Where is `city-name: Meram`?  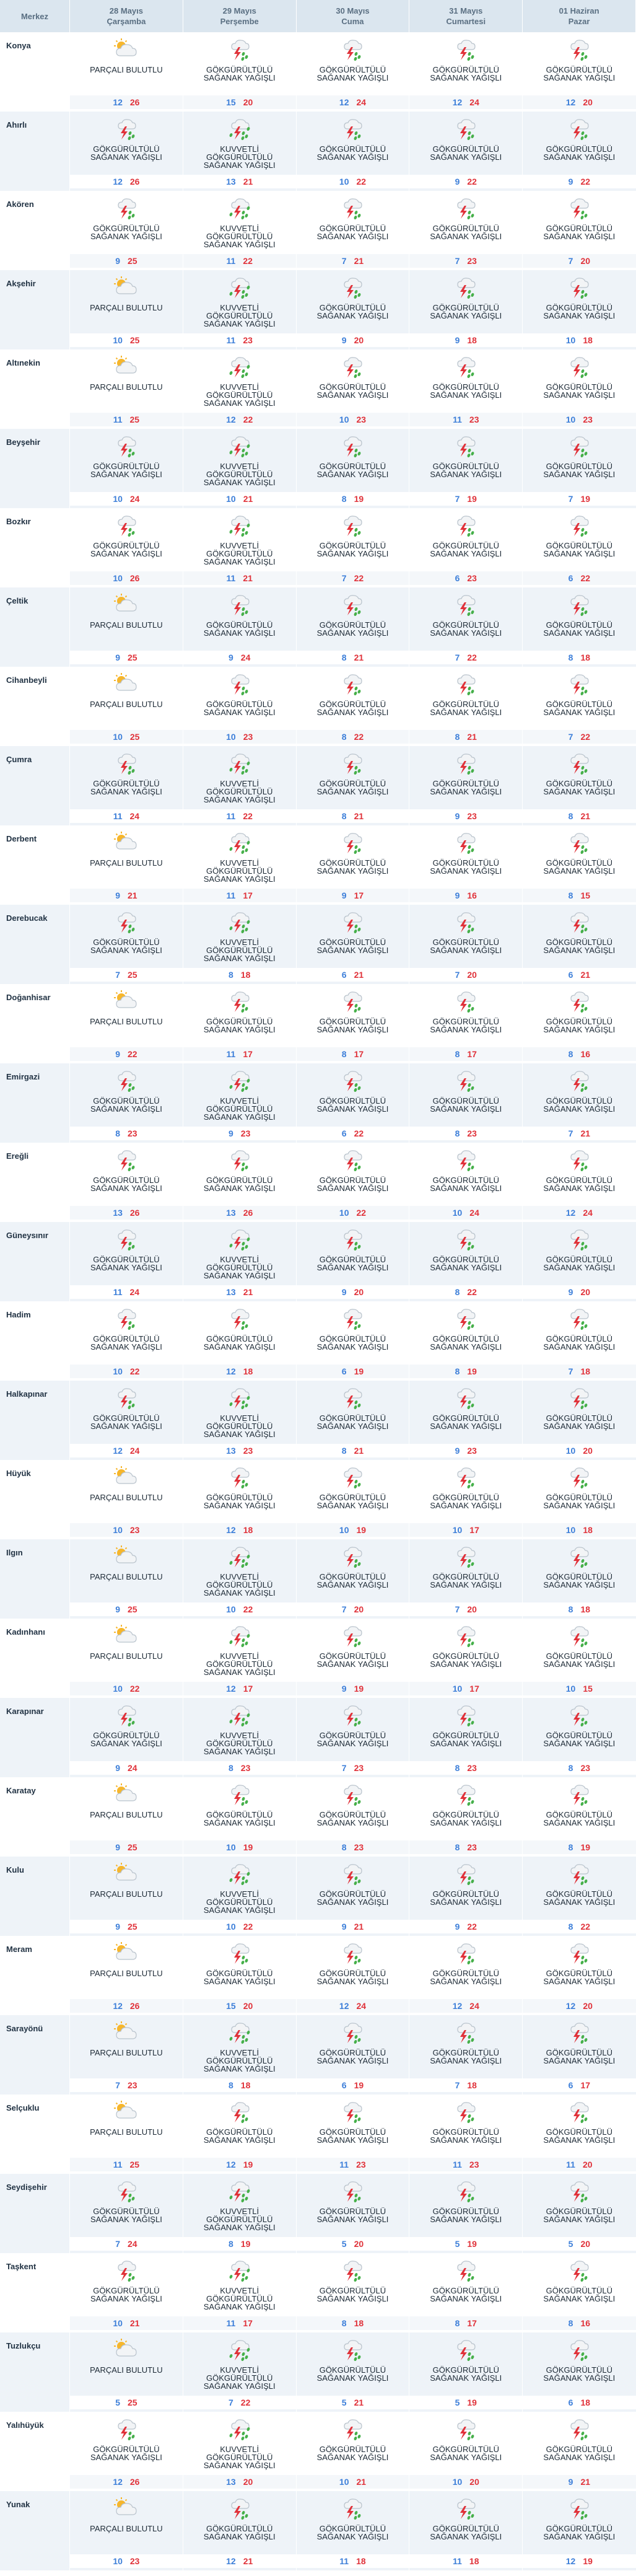
city-name: Meram is located at coordinates (19, 1950).